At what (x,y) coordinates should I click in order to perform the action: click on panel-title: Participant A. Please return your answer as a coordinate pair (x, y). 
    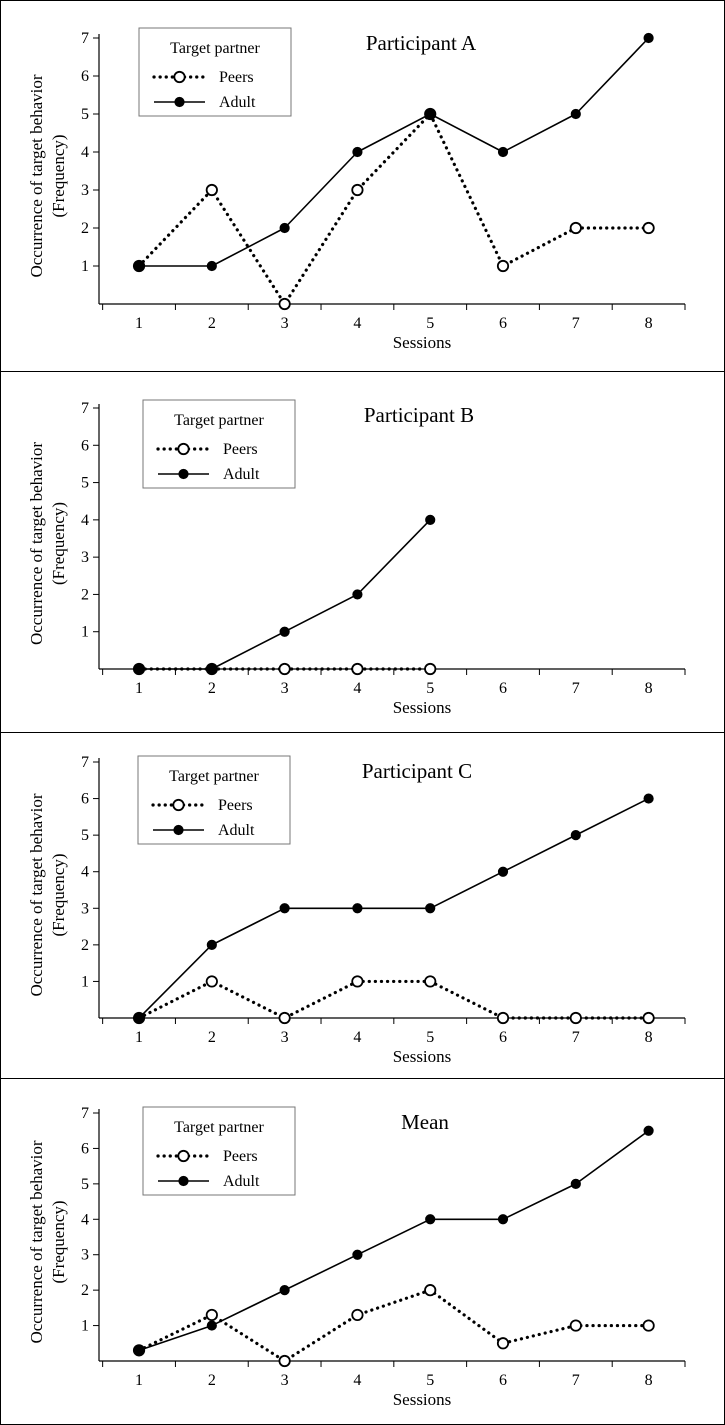
    Looking at the image, I should click on (421, 43).